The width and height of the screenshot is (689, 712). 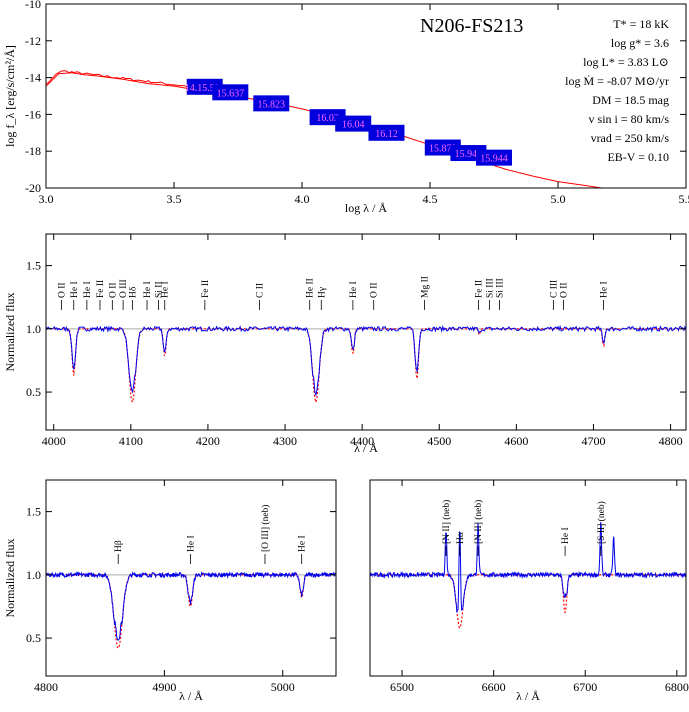 What do you see at coordinates (33, 114) in the screenshot?
I see `y-tick-label: -16` at bounding box center [33, 114].